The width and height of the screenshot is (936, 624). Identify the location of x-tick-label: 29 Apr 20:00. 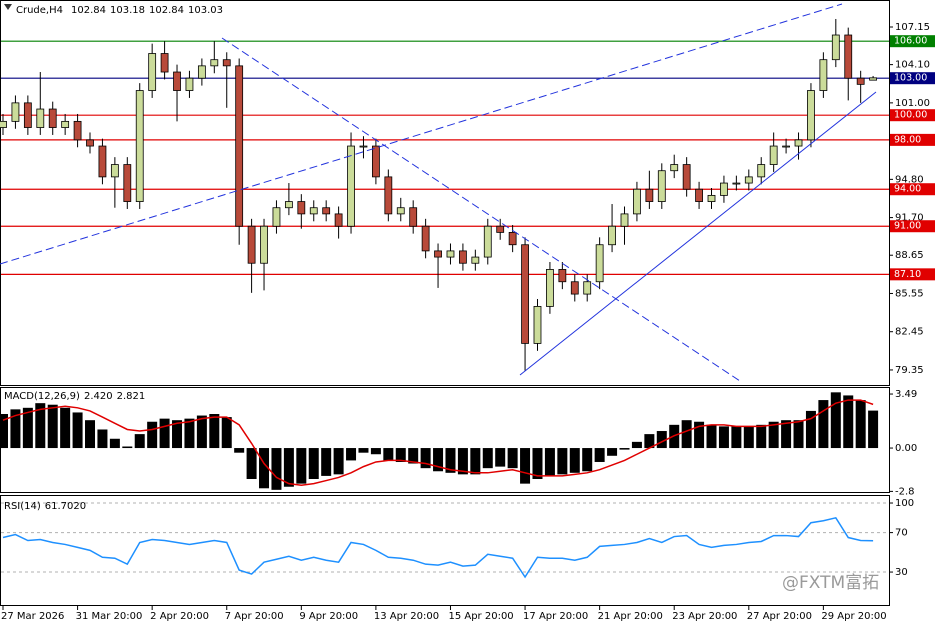
(853, 616).